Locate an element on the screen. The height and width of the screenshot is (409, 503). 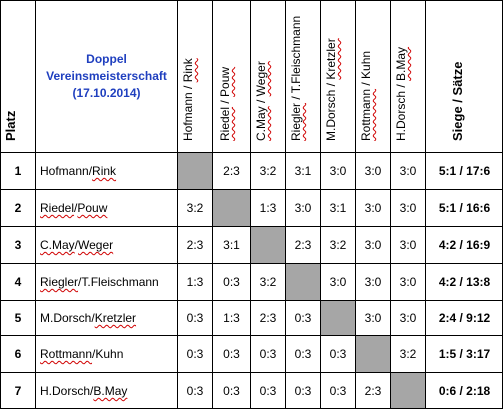
column-header: C.May / Weger is located at coordinates (267, 76).